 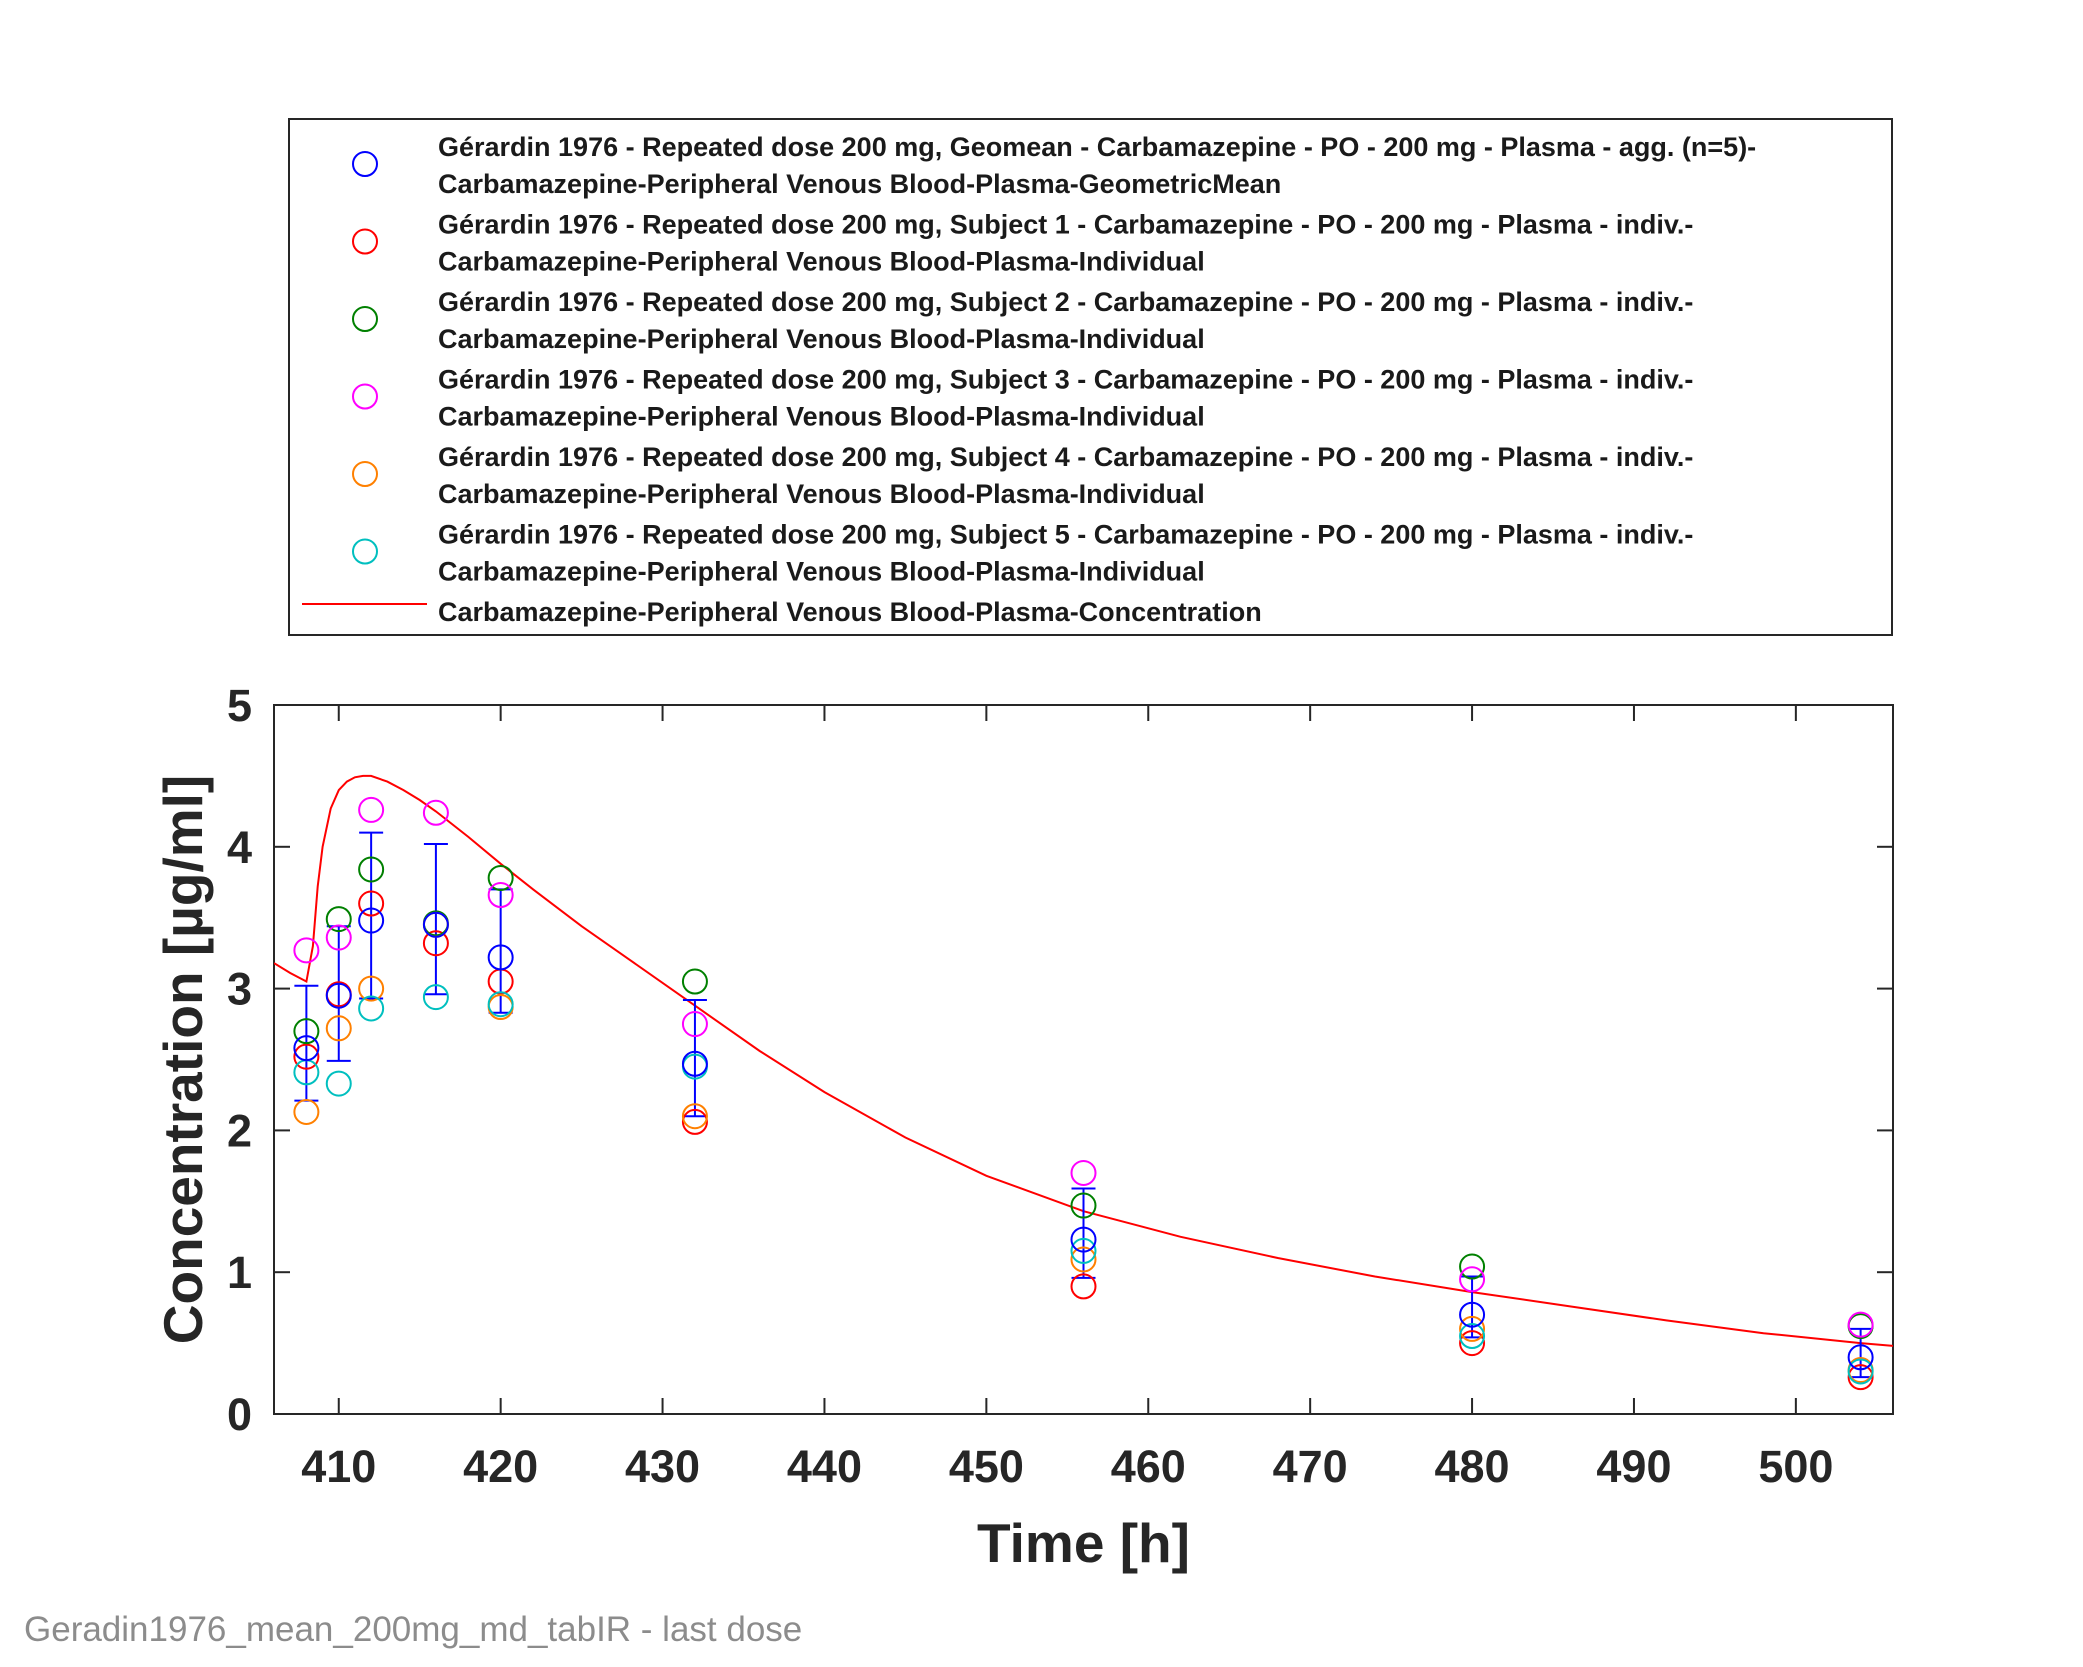 I want to click on x-tick-label: 410, so click(x=338, y=1466).